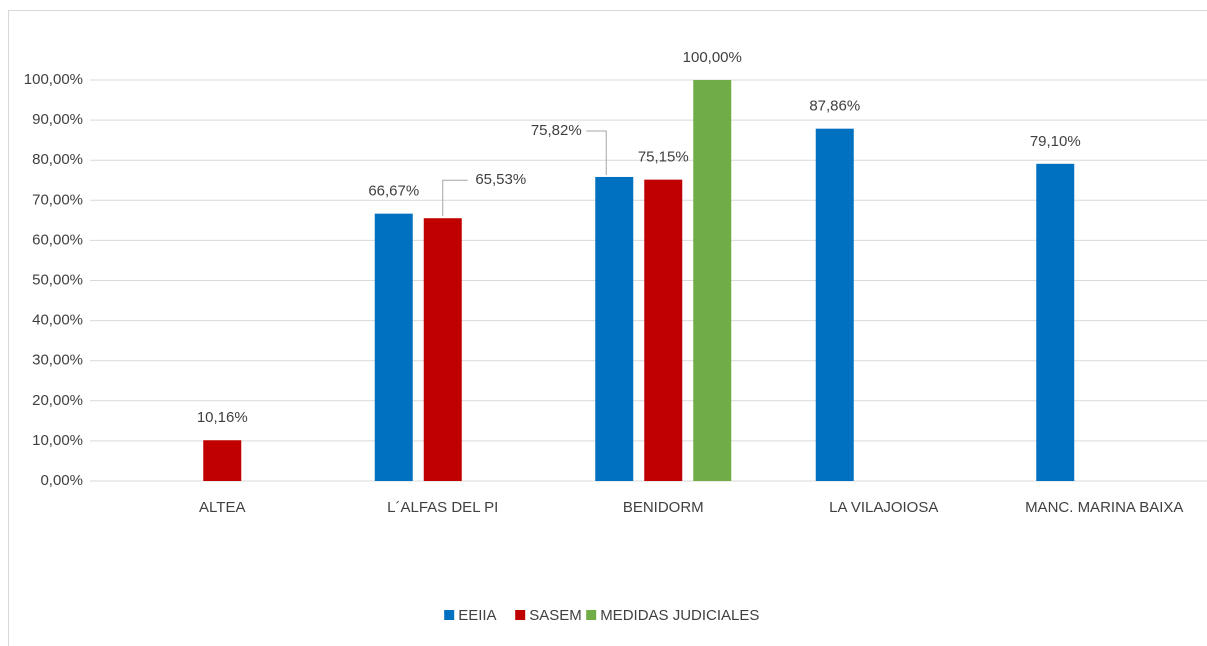 This screenshot has width=1207, height=646. What do you see at coordinates (834, 106) in the screenshot?
I see `data-label: 87,86%` at bounding box center [834, 106].